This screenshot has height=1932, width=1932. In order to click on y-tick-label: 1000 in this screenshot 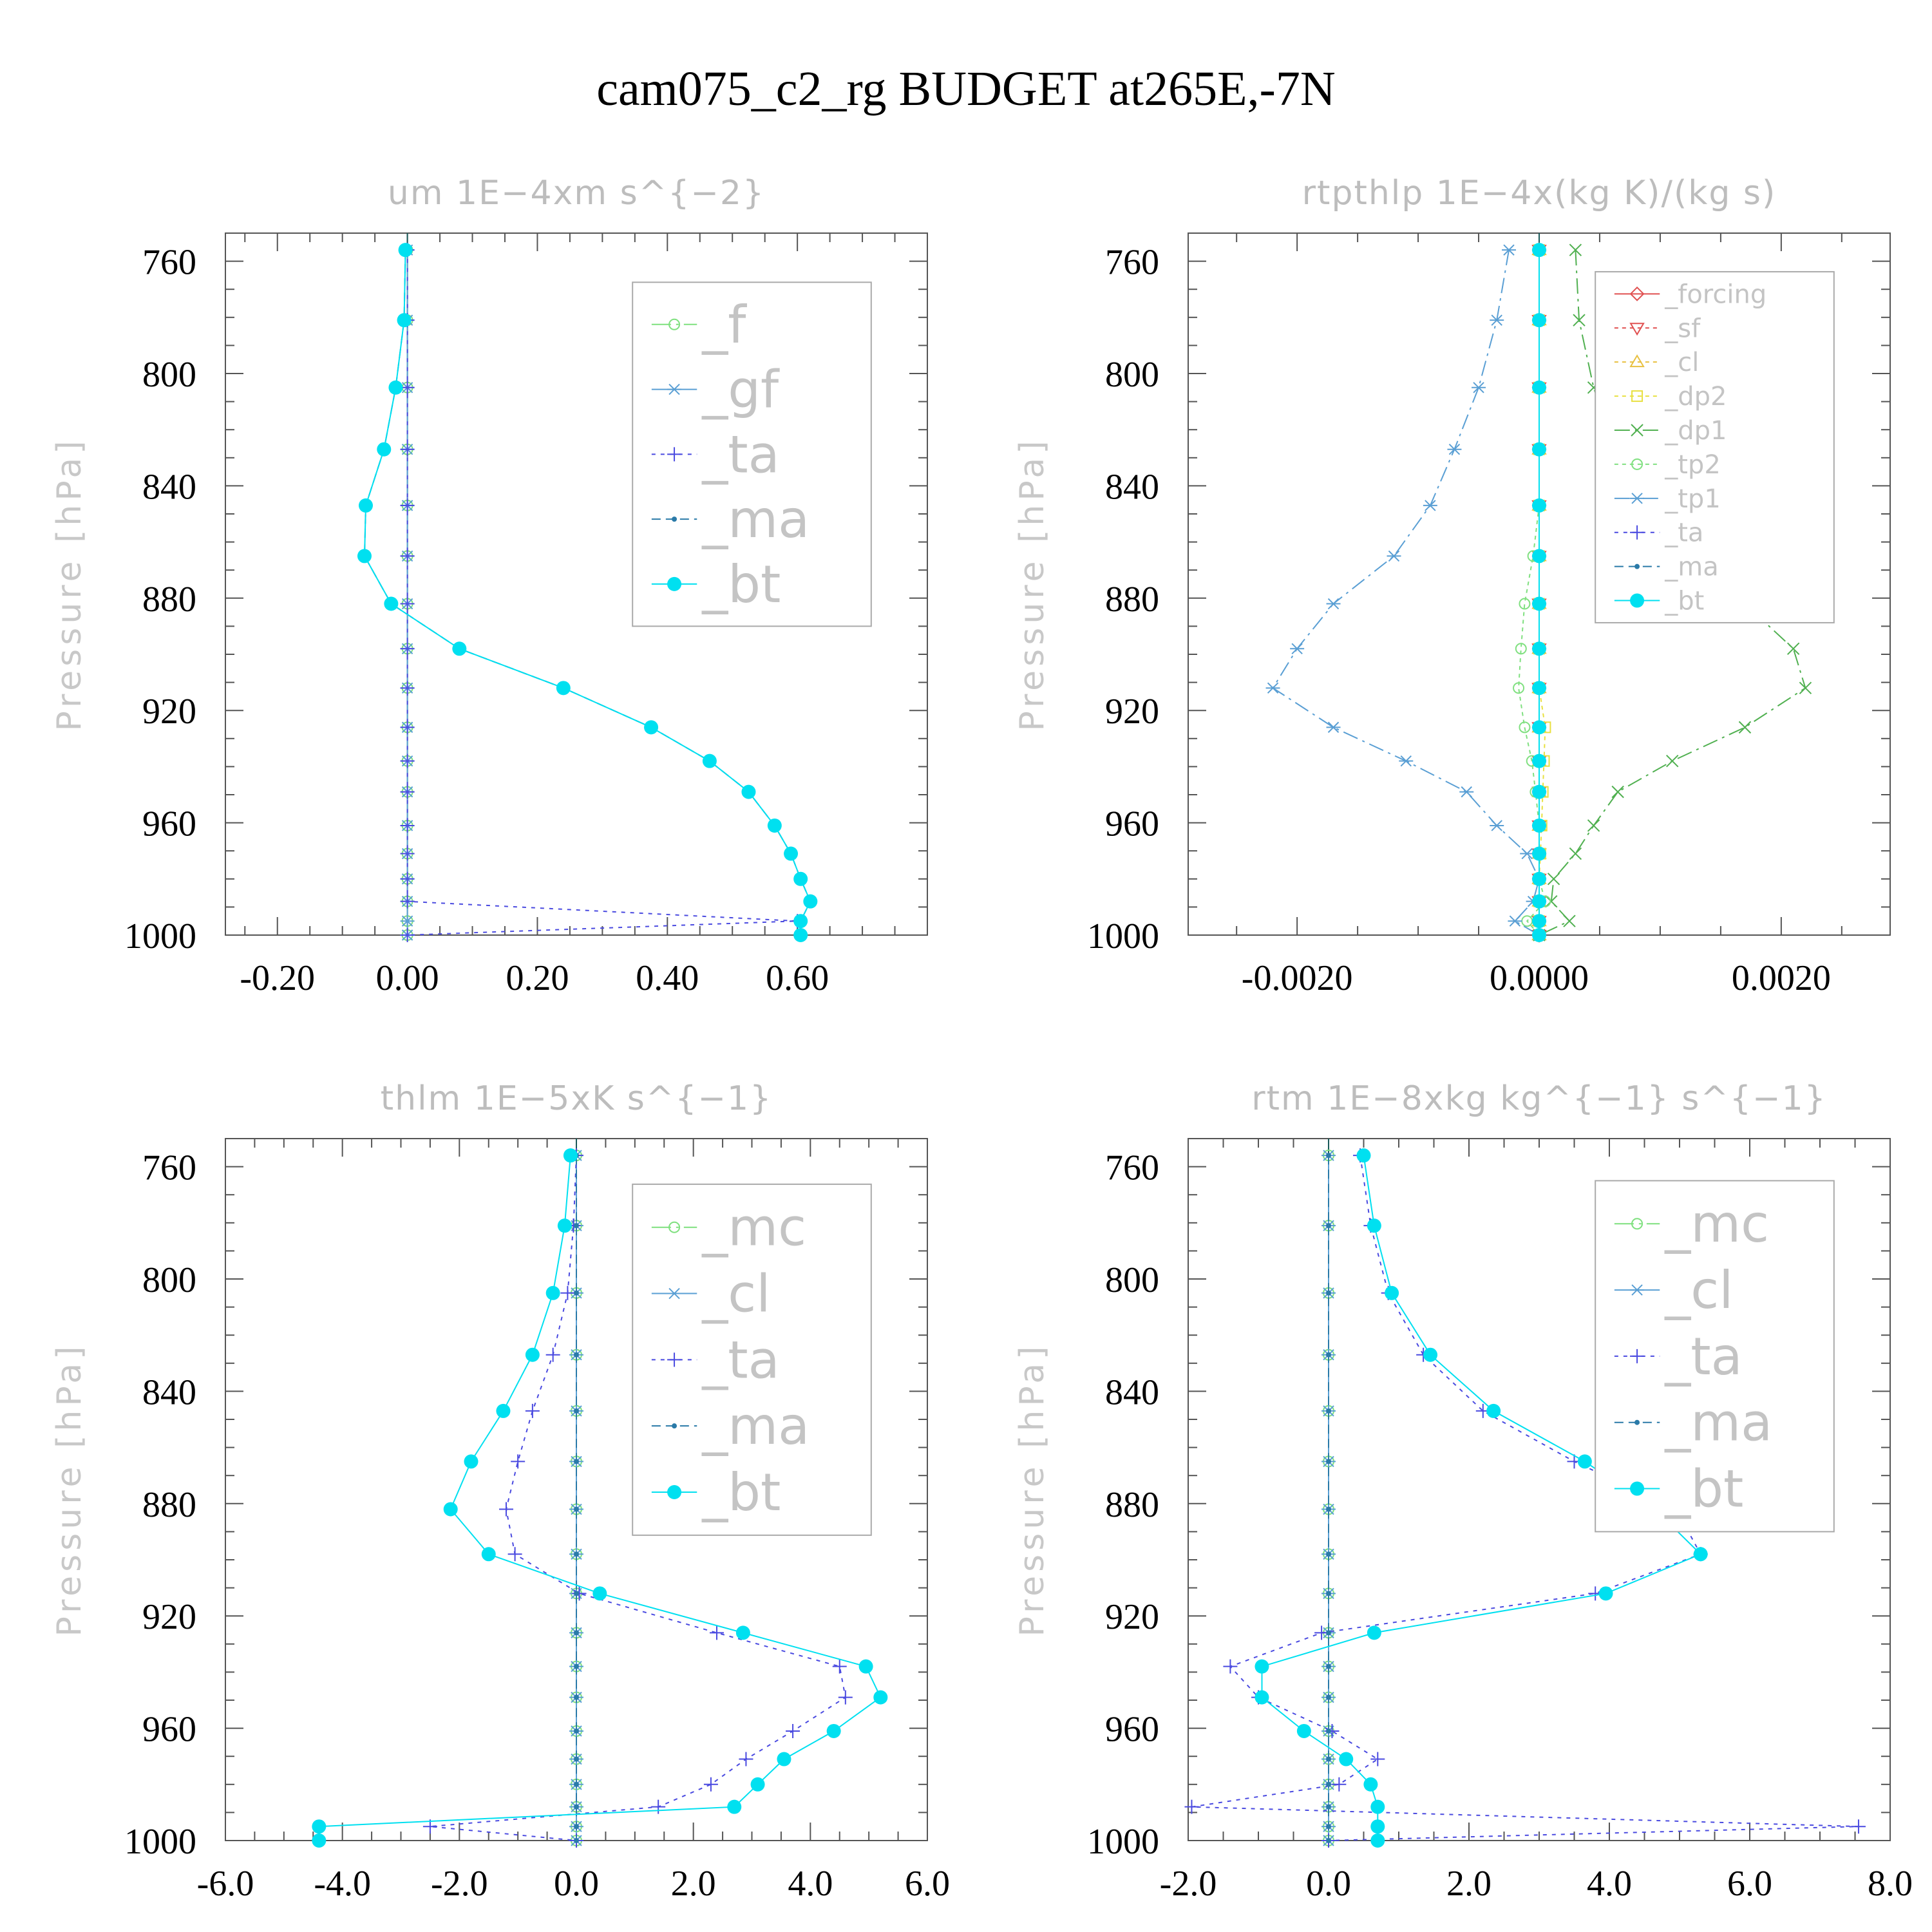, I will do `click(1123, 1842)`.